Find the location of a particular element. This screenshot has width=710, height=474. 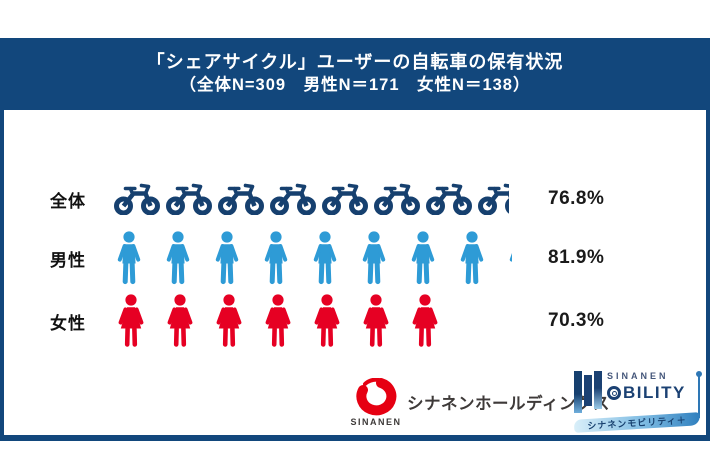

page-title: 「シェアサイクル」ユーザーの自転車の保有状況 is located at coordinates (355, 61).